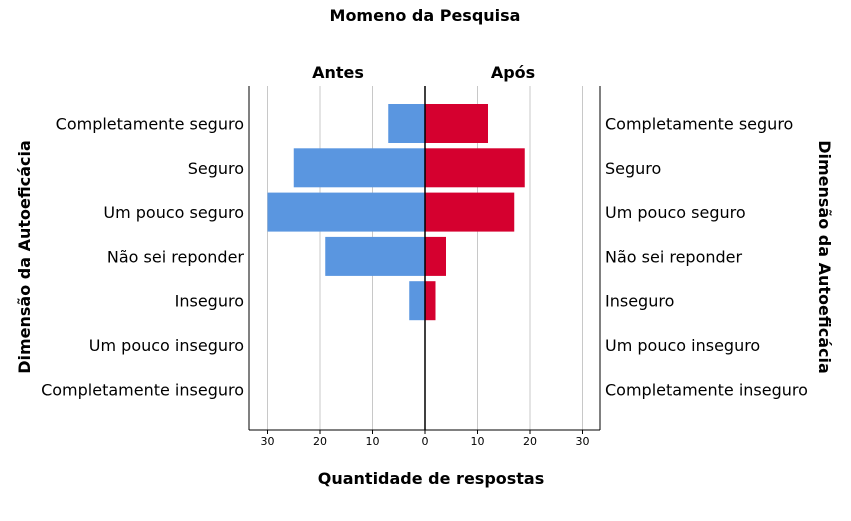 The width and height of the screenshot is (851, 521). What do you see at coordinates (173, 212) in the screenshot?
I see `category-label-left: Um pouco seguro` at bounding box center [173, 212].